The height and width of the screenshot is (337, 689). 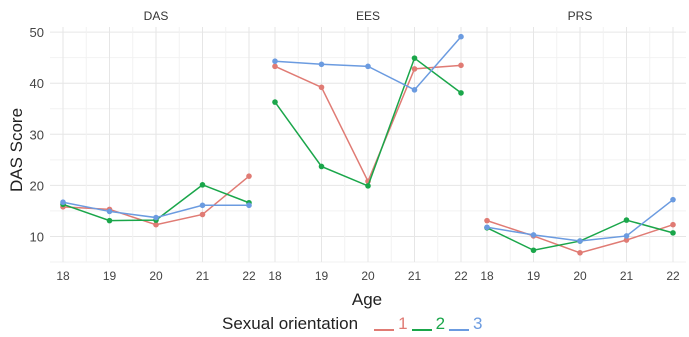 I want to click on x-axis-label: Age, so click(x=367, y=299).